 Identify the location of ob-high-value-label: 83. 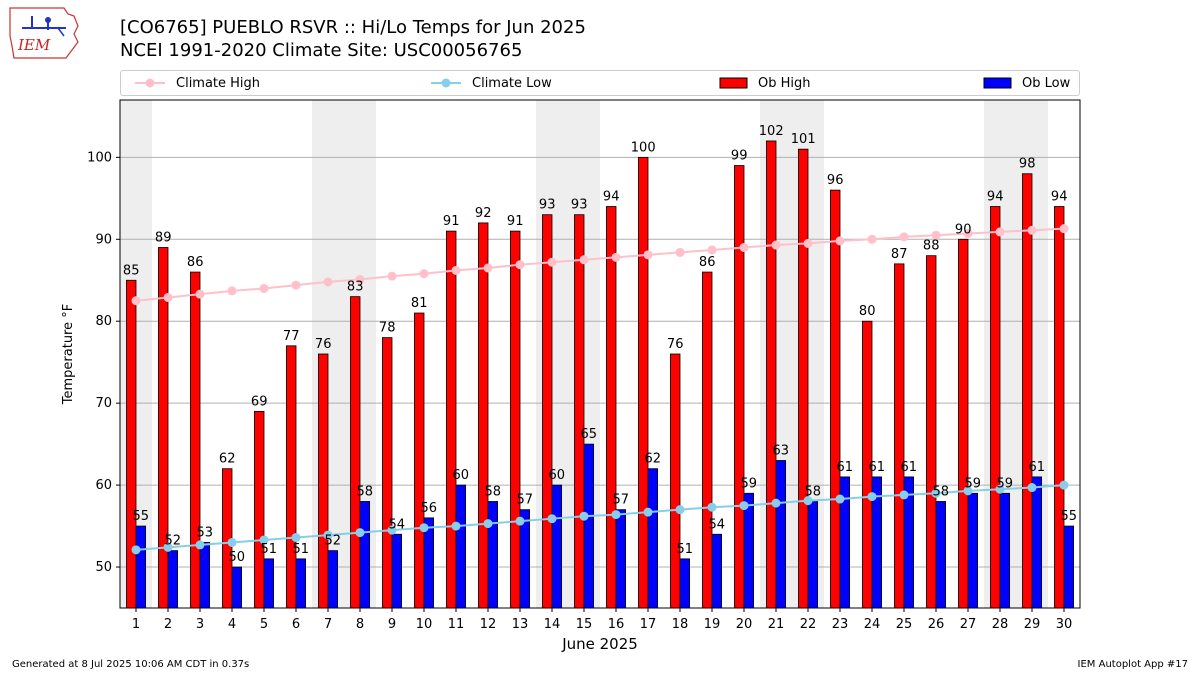
(355, 287).